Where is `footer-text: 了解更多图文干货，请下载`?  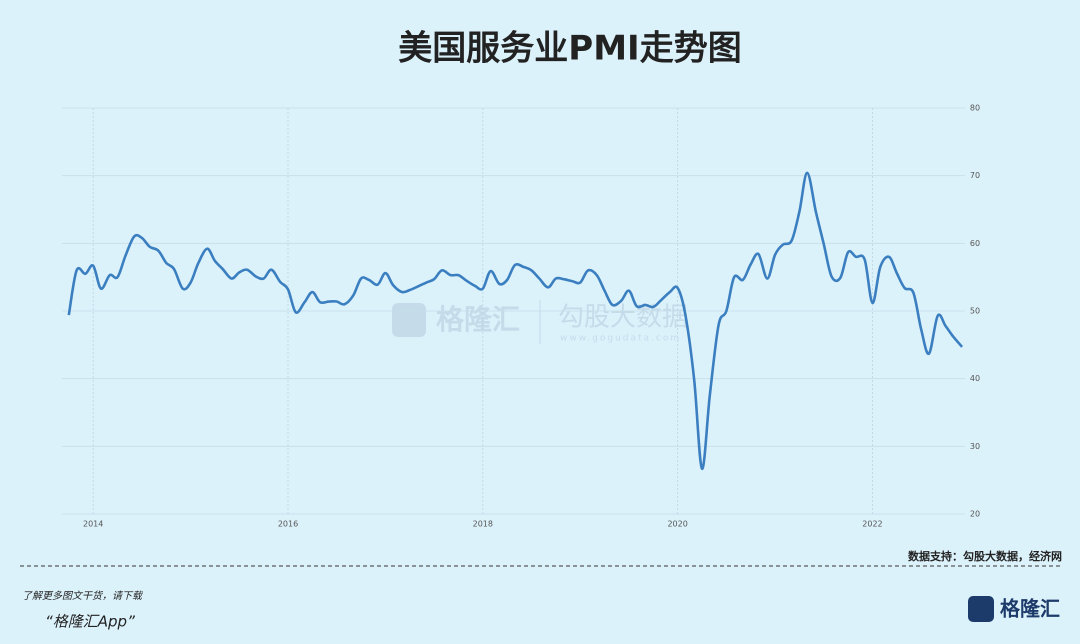 footer-text: 了解更多图文干货，请下载 is located at coordinates (83, 596).